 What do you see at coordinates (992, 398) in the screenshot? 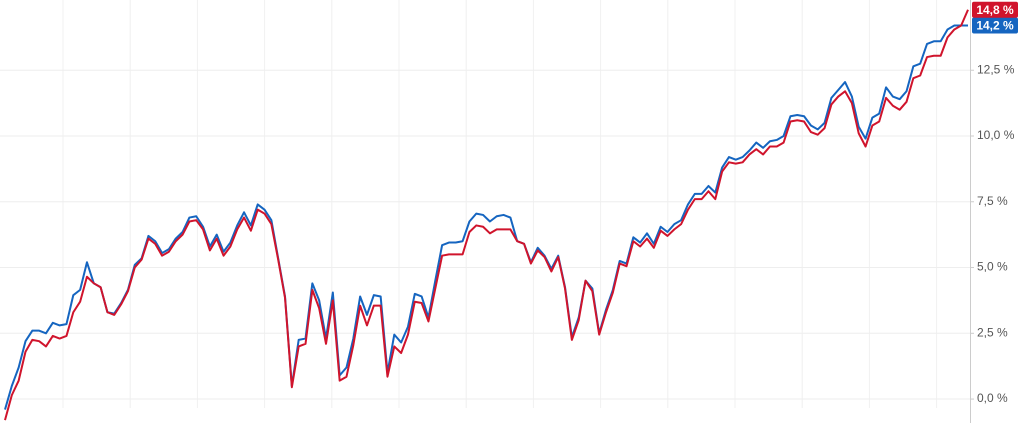
I see `y-tick-label: 0,0 %` at bounding box center [992, 398].